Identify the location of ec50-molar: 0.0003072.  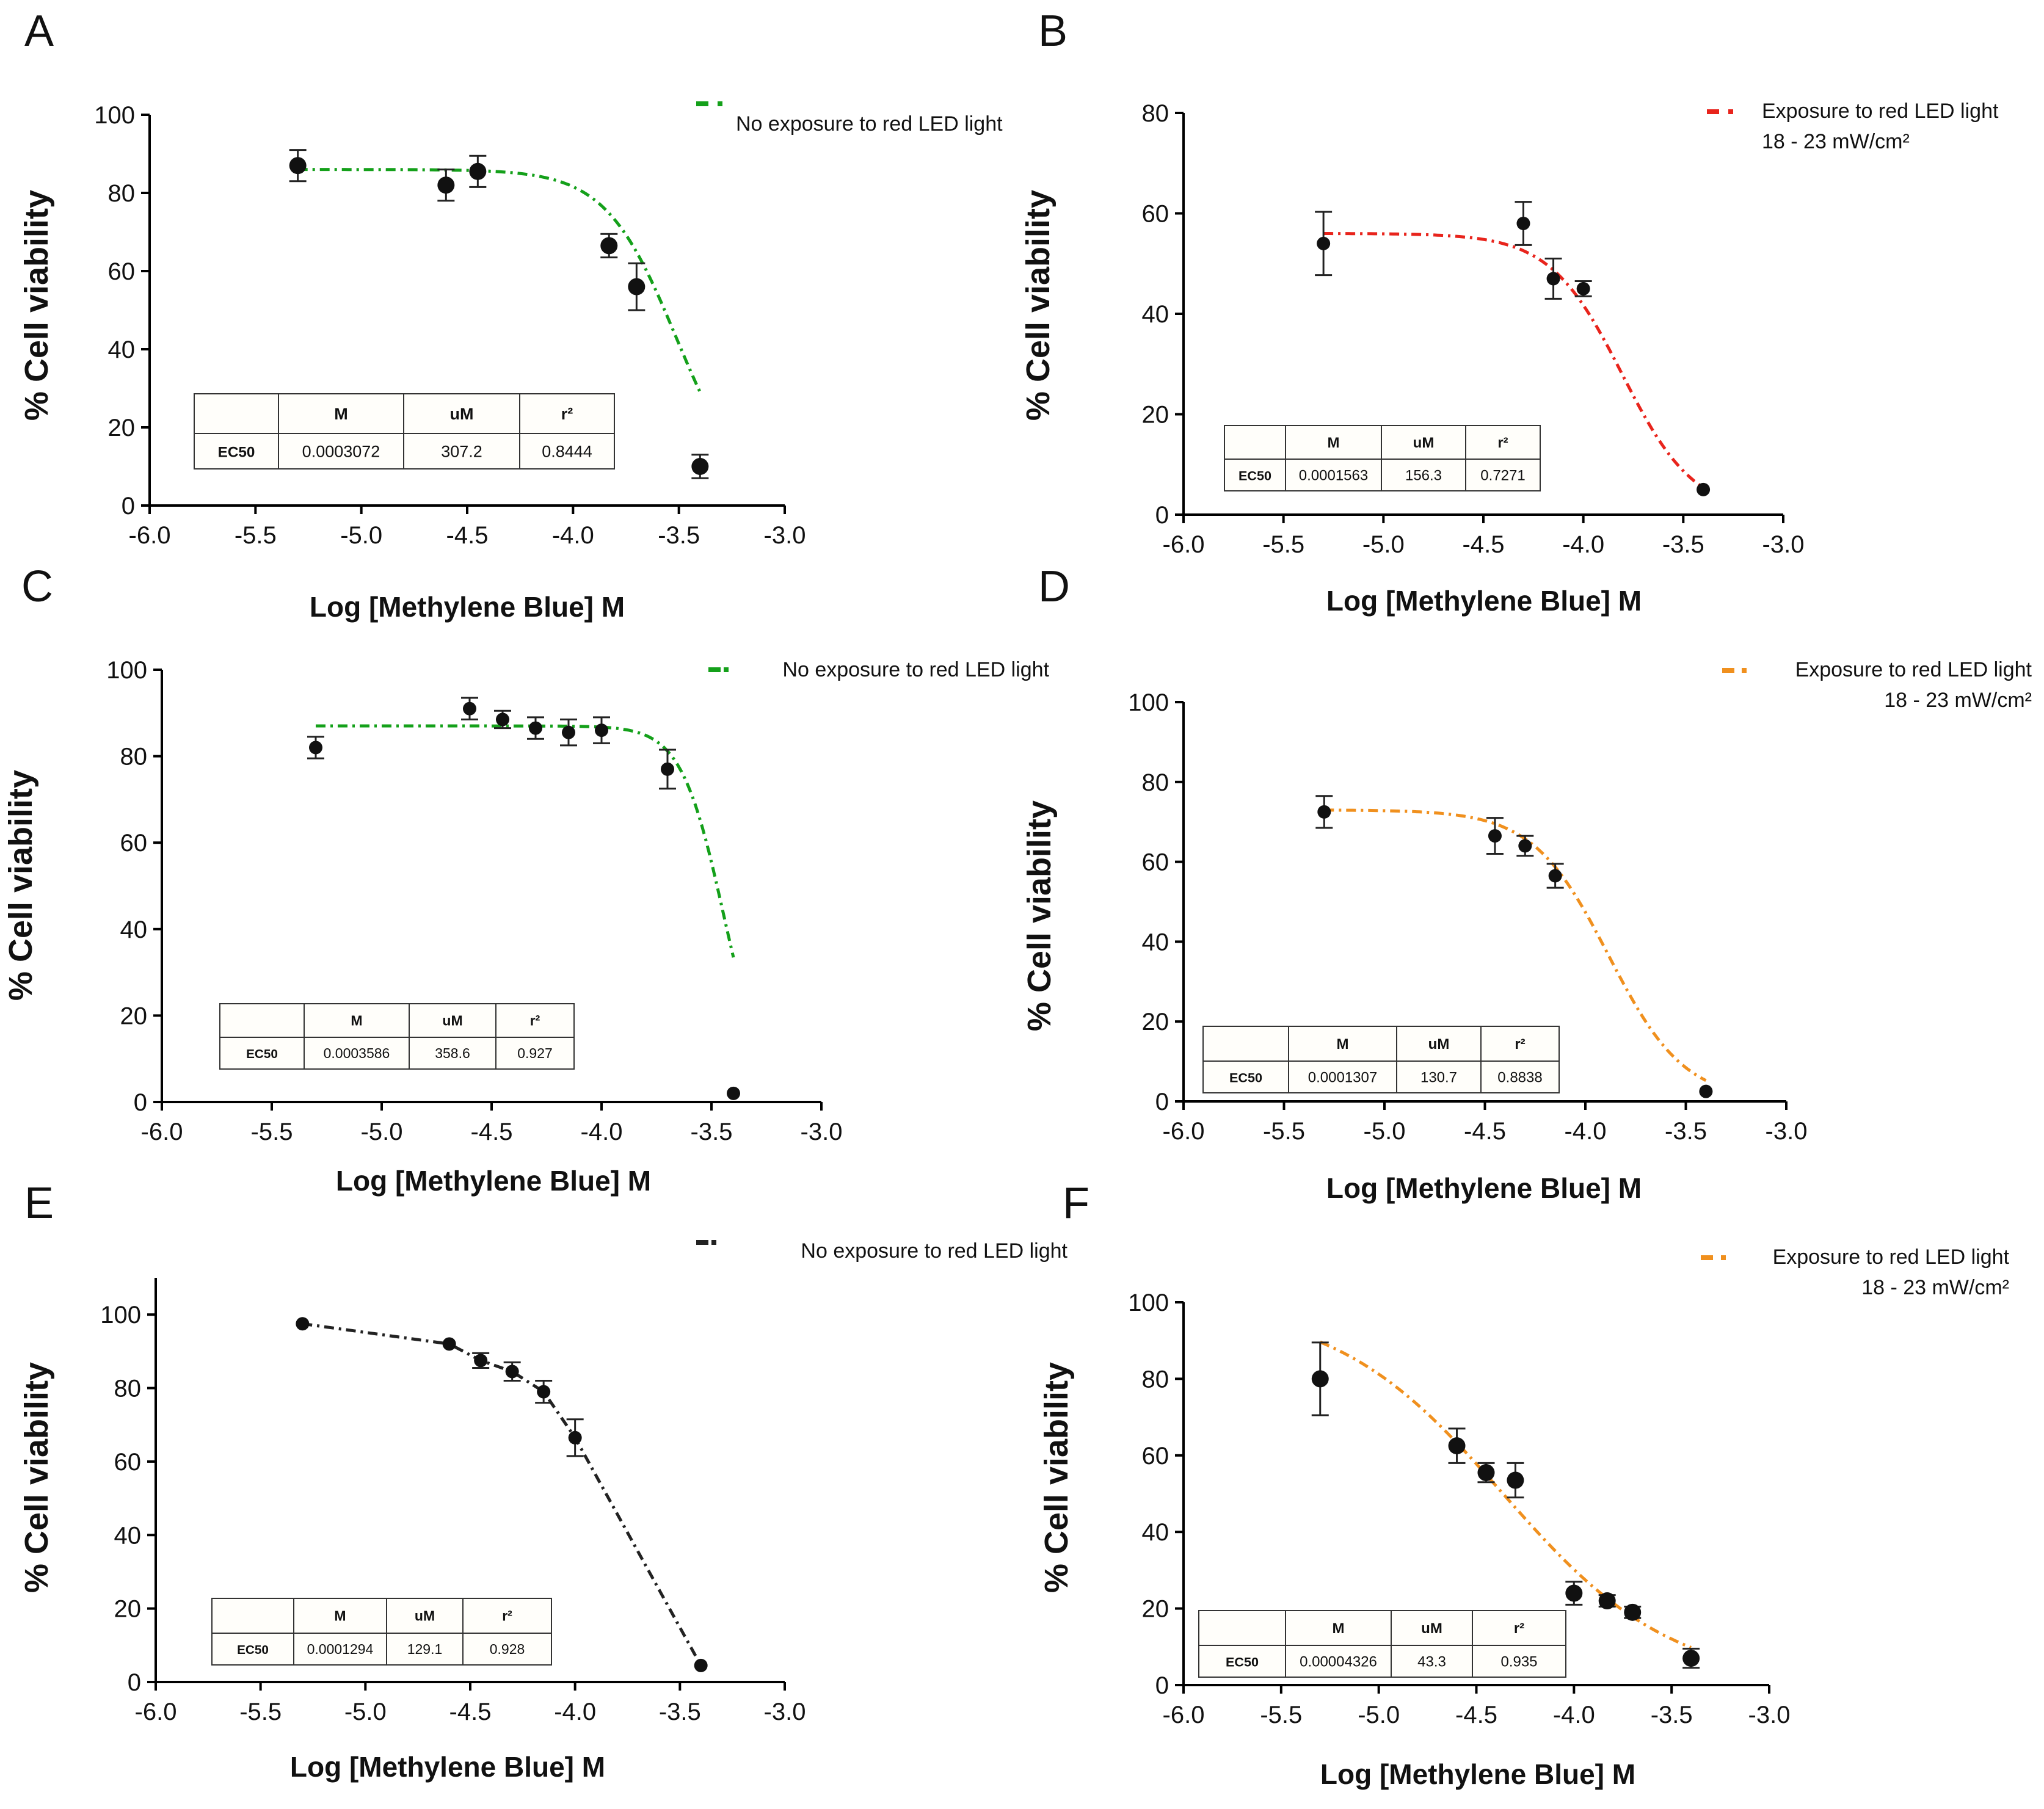
(341, 451).